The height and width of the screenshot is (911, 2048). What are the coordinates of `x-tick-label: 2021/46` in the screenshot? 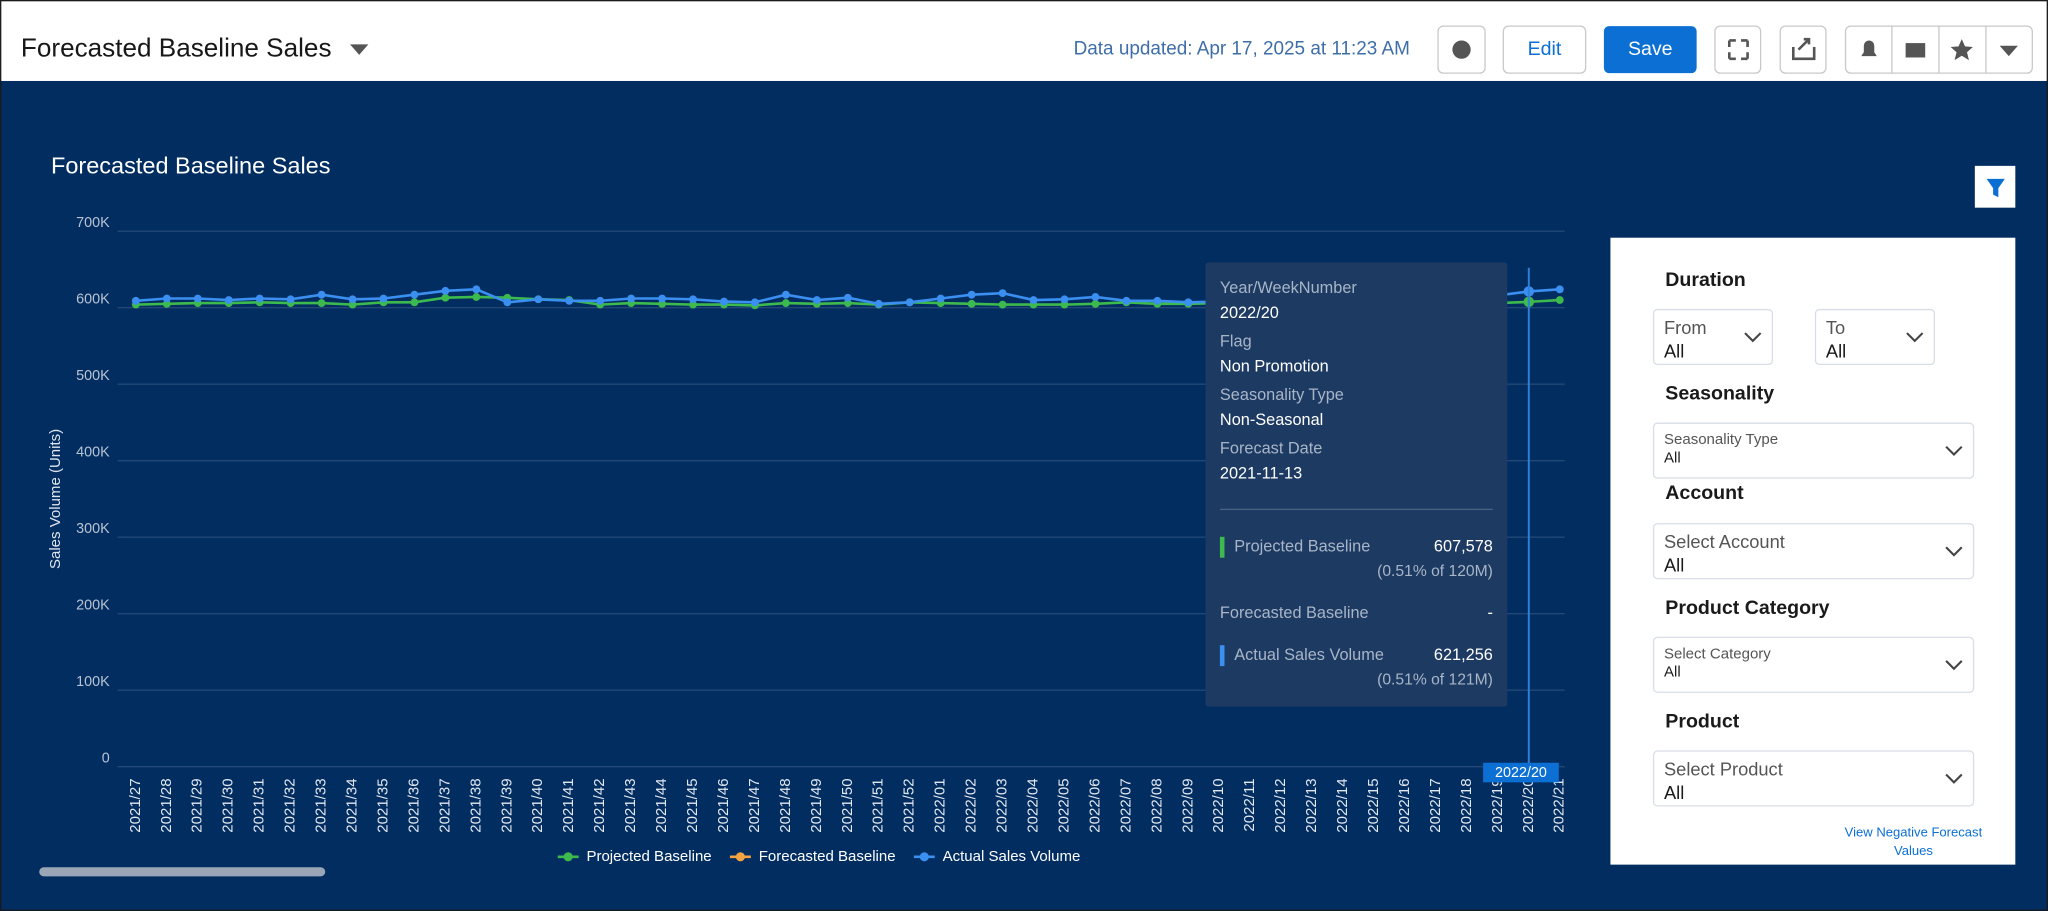 It's located at (723, 805).